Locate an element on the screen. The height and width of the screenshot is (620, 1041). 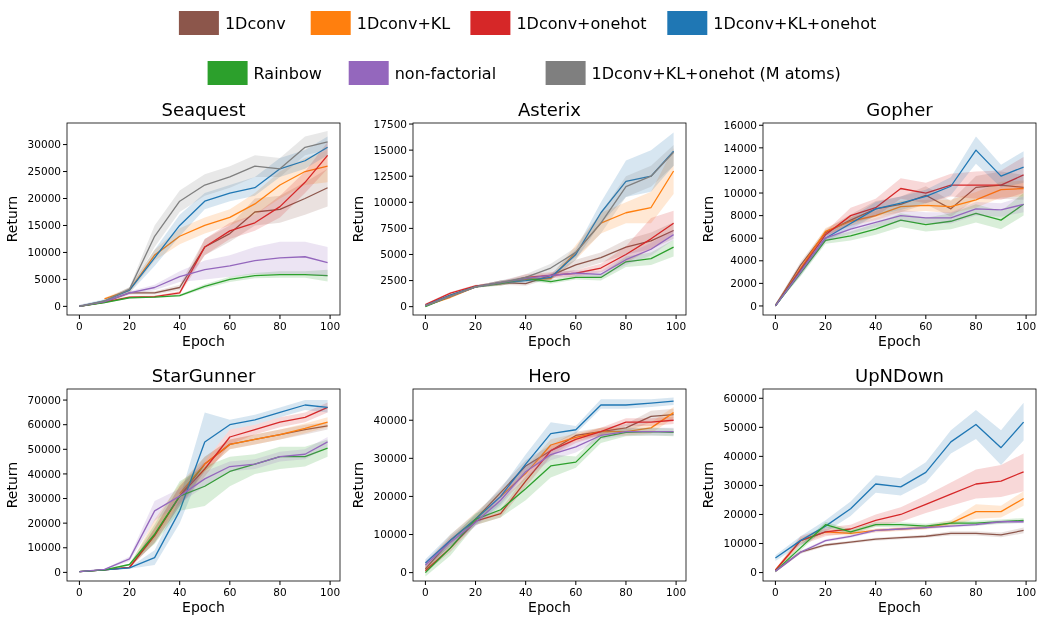
legend-label: non-factorial is located at coordinates (445, 73).